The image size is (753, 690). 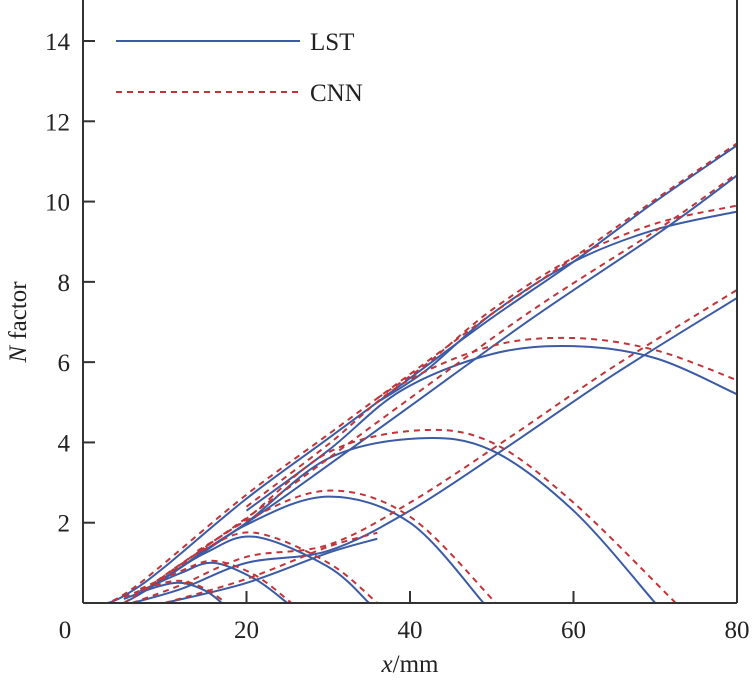 I want to click on legend-label-lst: LST, so click(x=332, y=42).